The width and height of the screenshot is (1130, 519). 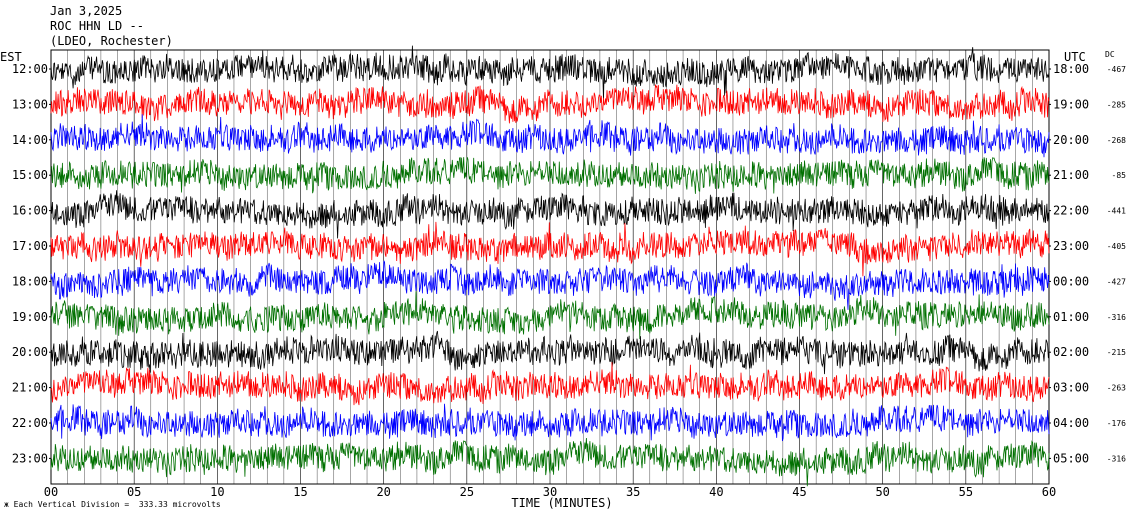 I want to click on dc-offset-label: -263, so click(x=1116, y=388).